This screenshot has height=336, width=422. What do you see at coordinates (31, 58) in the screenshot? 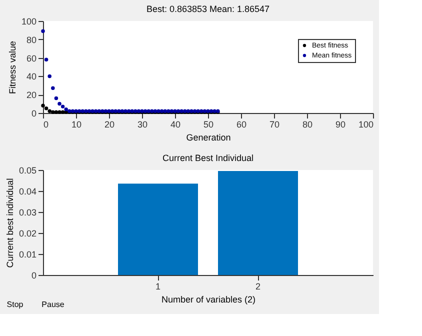
I see `y-tick-label: 60` at bounding box center [31, 58].